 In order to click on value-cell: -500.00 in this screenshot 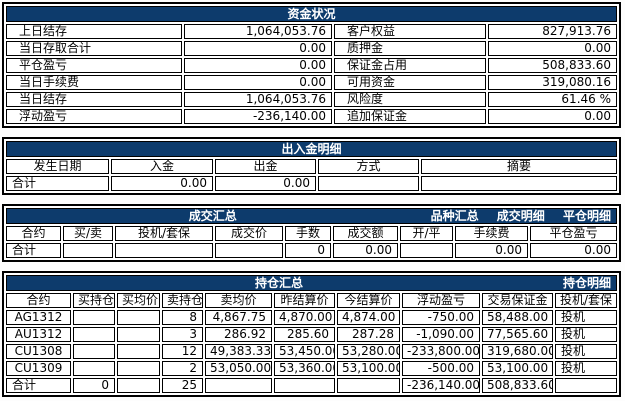, I will do `click(441, 368)`.